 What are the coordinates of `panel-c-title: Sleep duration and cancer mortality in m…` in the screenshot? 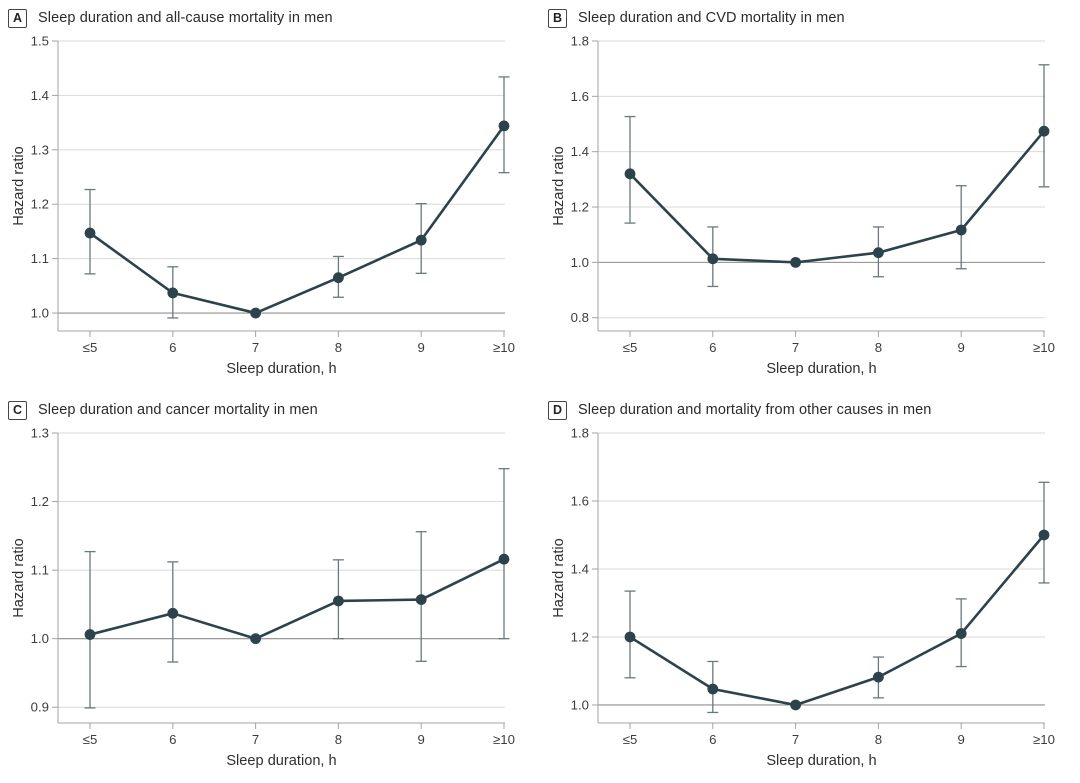 It's located at (178, 410).